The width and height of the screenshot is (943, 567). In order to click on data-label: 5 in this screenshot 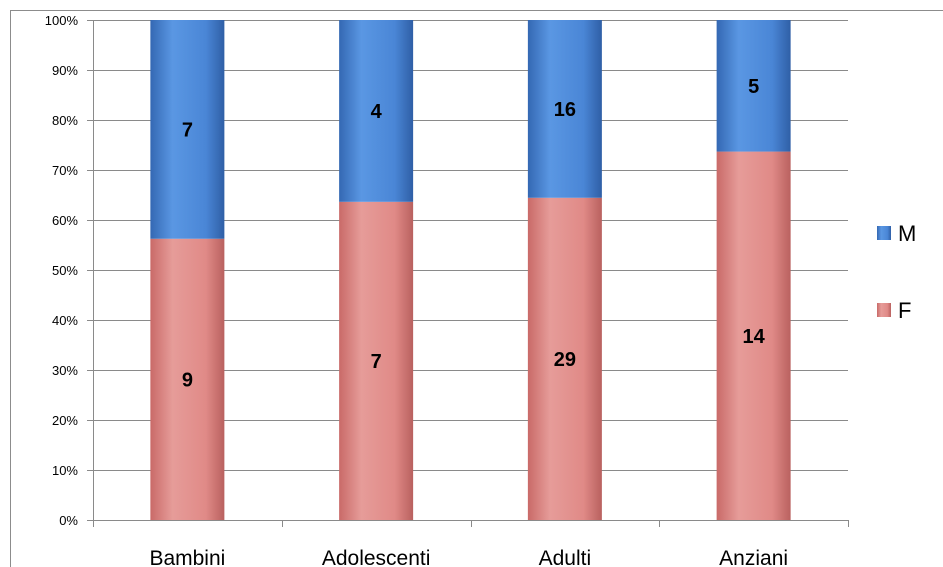, I will do `click(753, 87)`.